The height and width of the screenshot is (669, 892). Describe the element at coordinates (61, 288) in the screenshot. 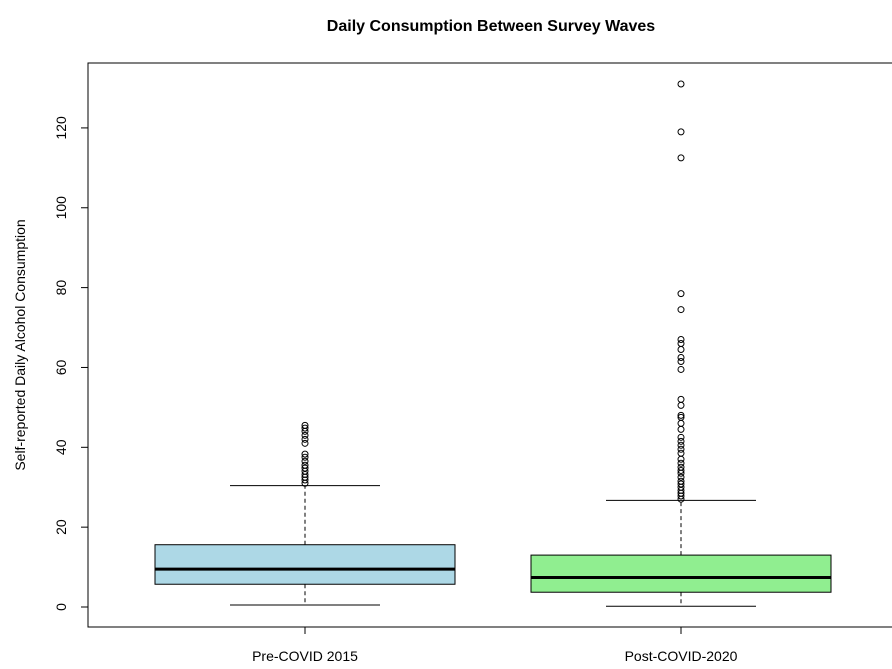

I see `y-tick-label: 80` at that location.